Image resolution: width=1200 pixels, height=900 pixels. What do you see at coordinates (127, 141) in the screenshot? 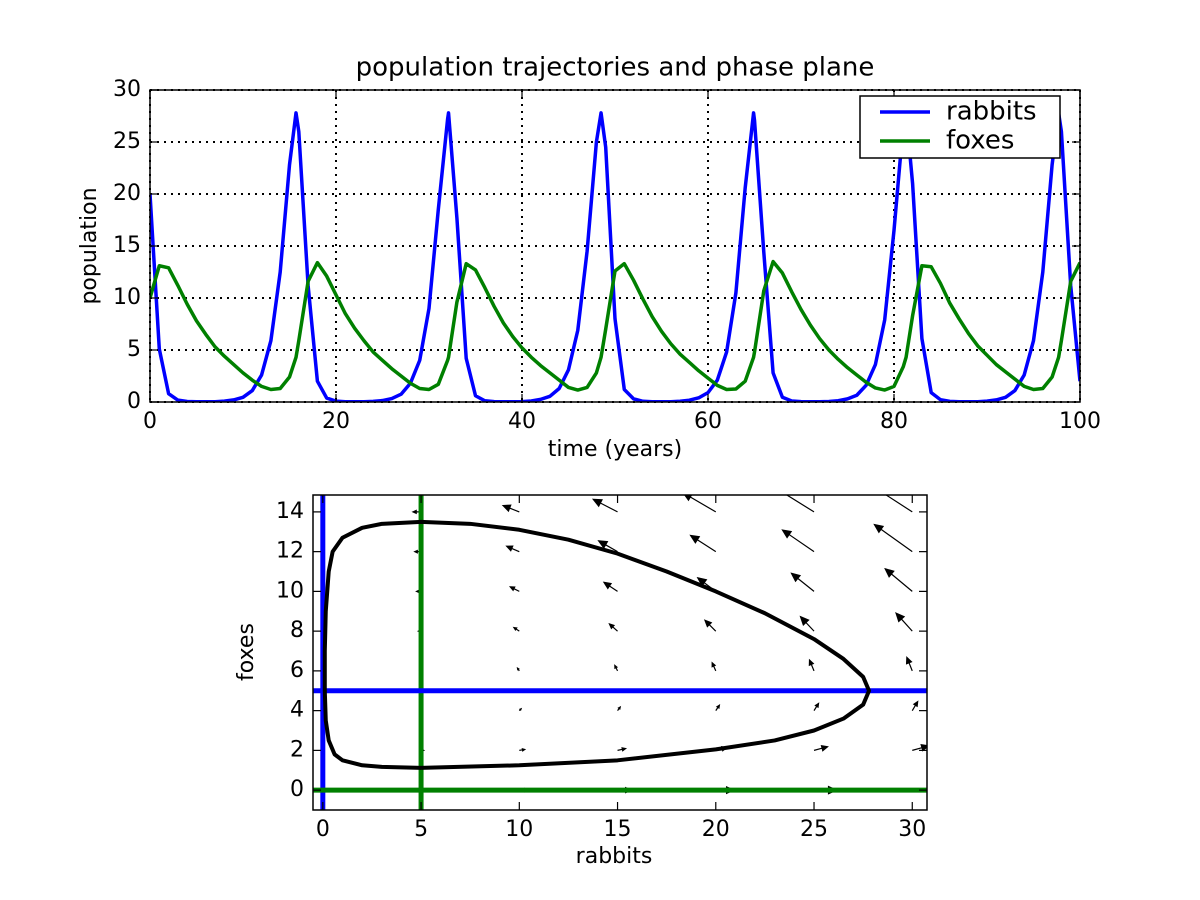
I see `y-tick-label: 25` at bounding box center [127, 141].